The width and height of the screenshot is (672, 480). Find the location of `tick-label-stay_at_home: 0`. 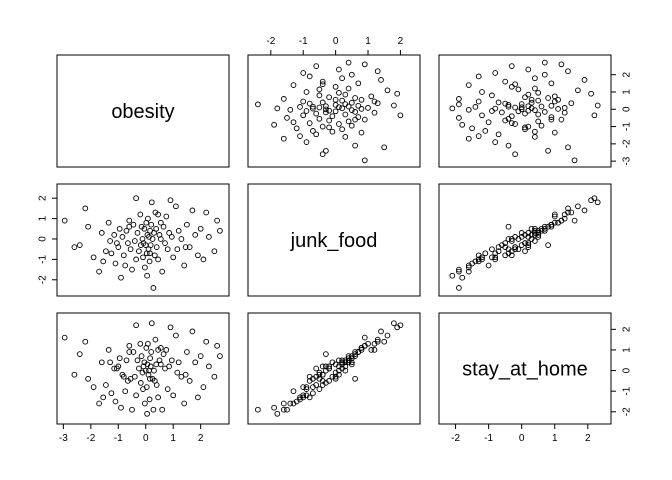

tick-label-stay_at_home: 0 is located at coordinates (522, 438).